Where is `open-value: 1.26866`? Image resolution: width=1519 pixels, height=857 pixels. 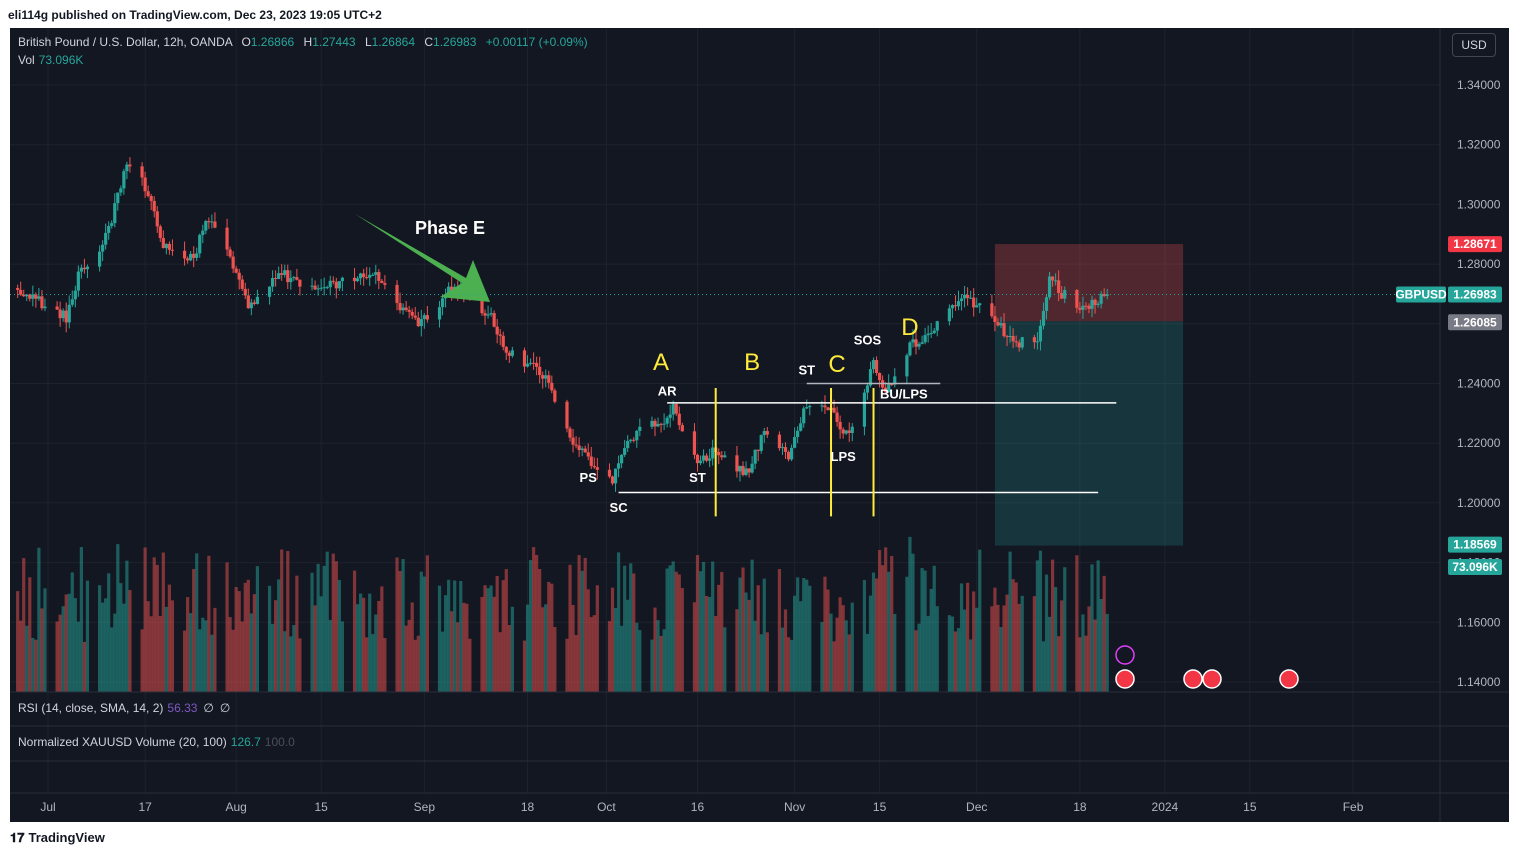
open-value: 1.26866 is located at coordinates (272, 42).